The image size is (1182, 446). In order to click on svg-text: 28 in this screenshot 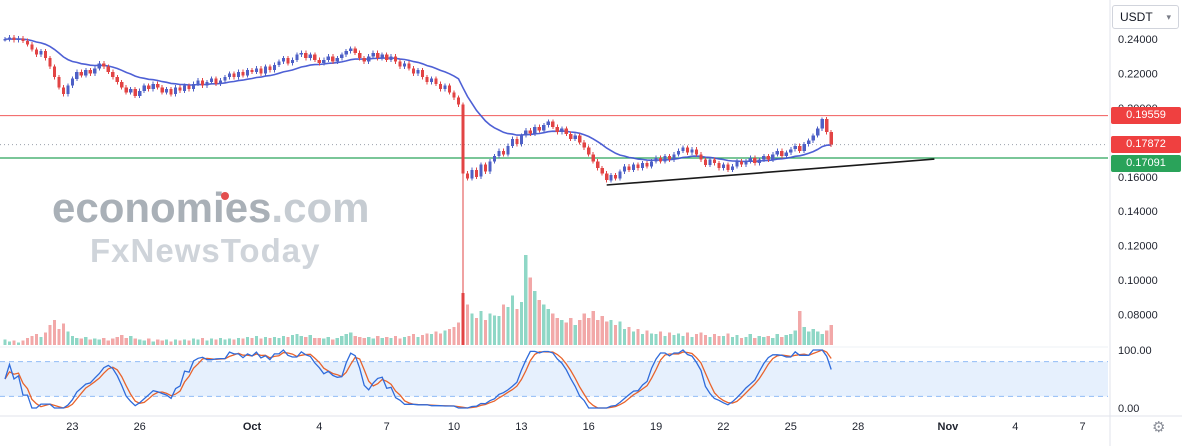, I will do `click(858, 427)`.